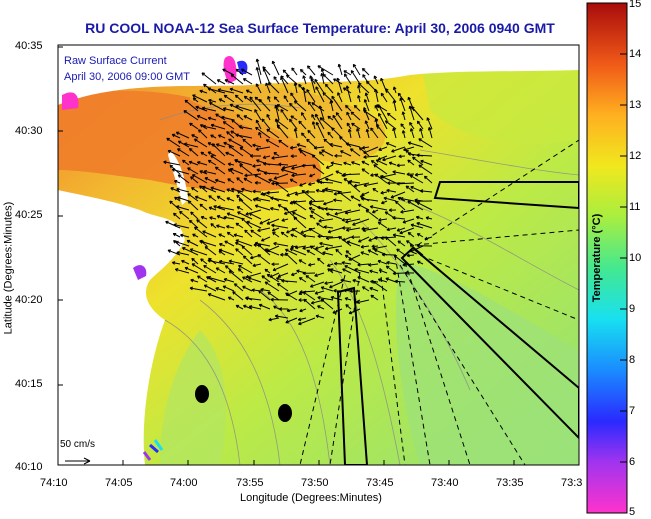 The width and height of the screenshot is (651, 519). Describe the element at coordinates (29, 131) in the screenshot. I see `y-tick-label: 40:30` at that location.